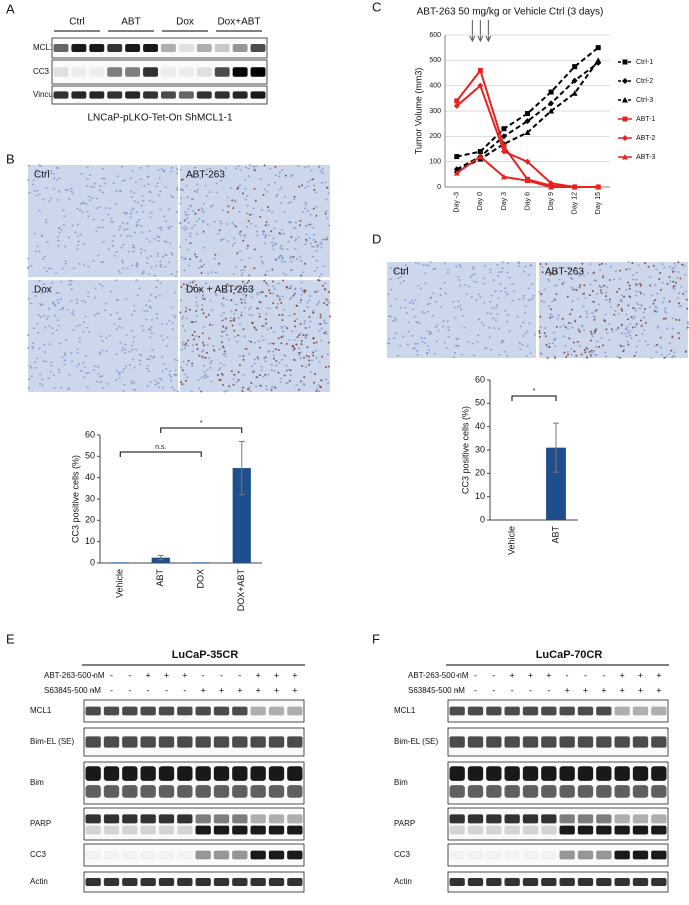 This screenshot has height=905, width=689. Describe the element at coordinates (160, 454) in the screenshot. I see `bracket` at that location.